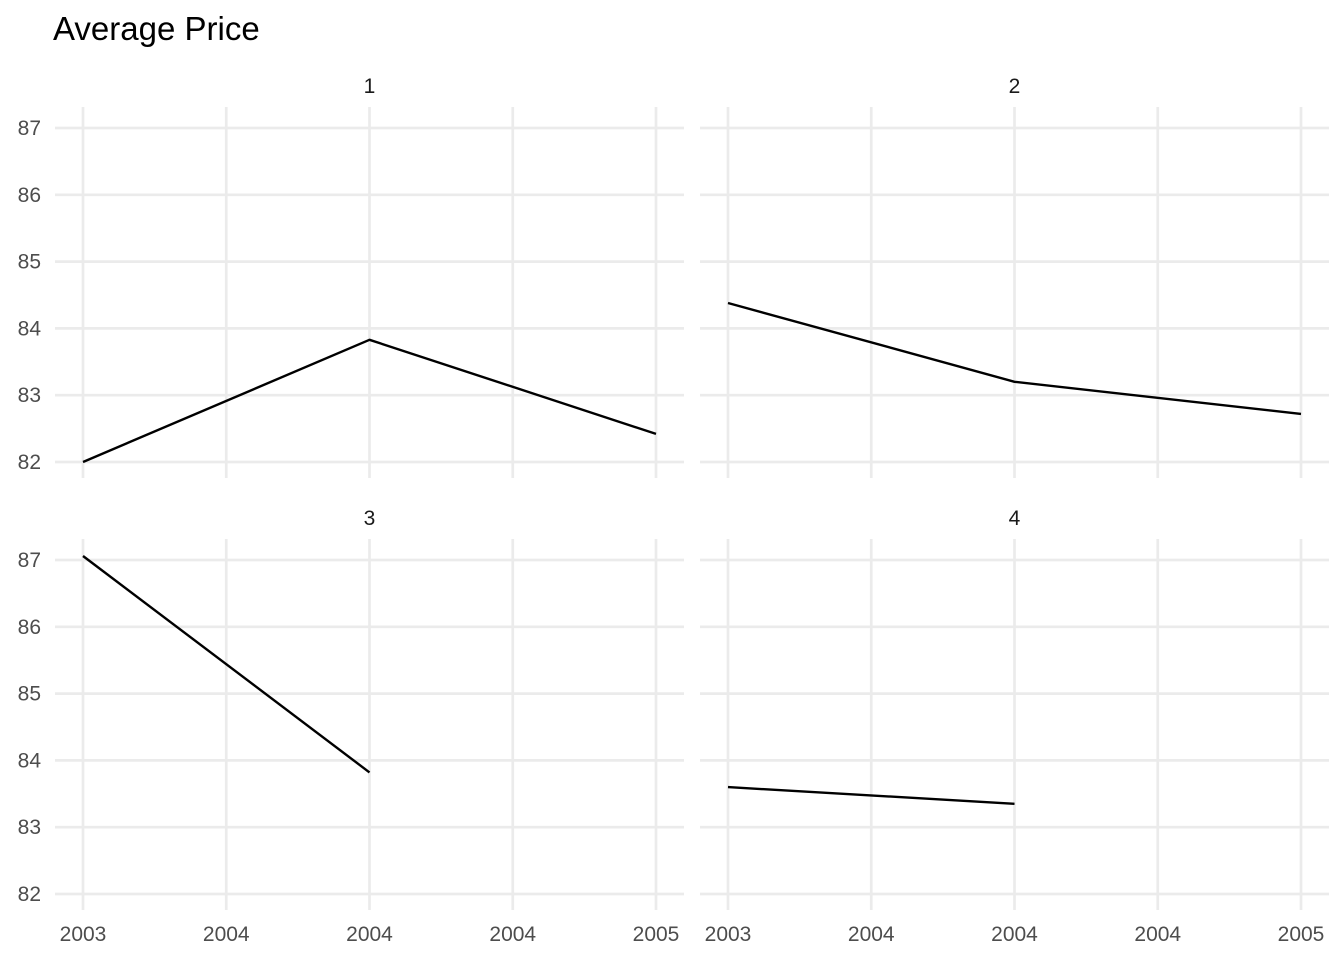 This screenshot has height=960, width=1344. What do you see at coordinates (1015, 86) in the screenshot?
I see `panel-label: 2` at bounding box center [1015, 86].